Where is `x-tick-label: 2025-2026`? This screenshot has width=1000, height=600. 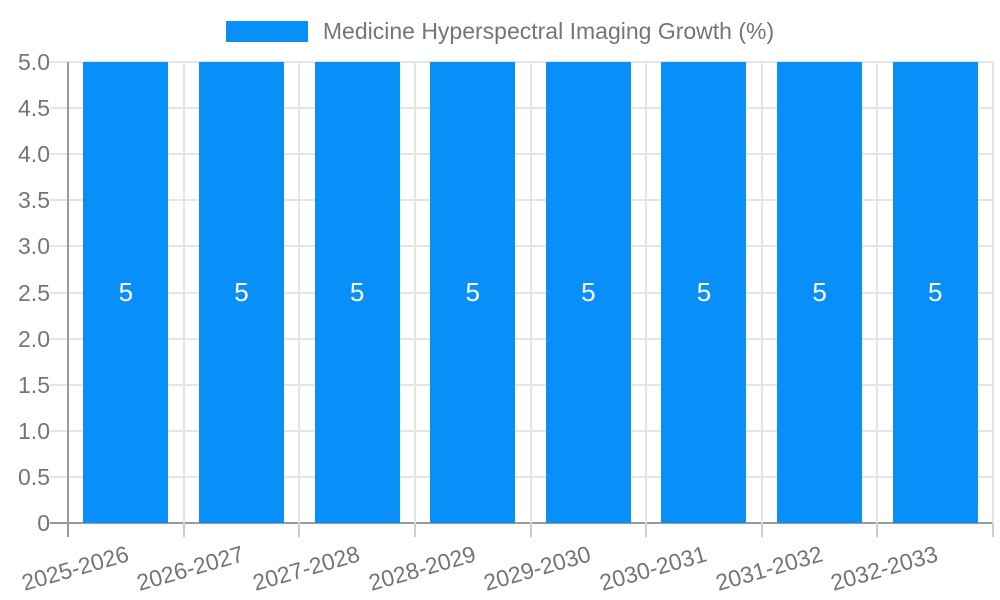 x-tick-label: 2025-2026 is located at coordinates (75, 568).